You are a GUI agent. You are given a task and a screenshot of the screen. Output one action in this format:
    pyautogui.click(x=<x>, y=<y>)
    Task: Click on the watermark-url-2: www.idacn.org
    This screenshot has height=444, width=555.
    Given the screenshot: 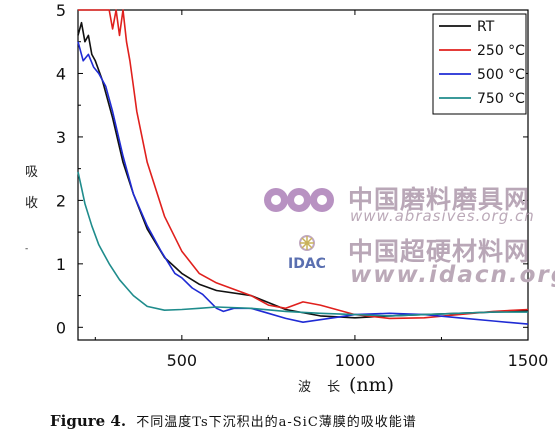 What is the action you would take?
    pyautogui.click(x=452, y=275)
    